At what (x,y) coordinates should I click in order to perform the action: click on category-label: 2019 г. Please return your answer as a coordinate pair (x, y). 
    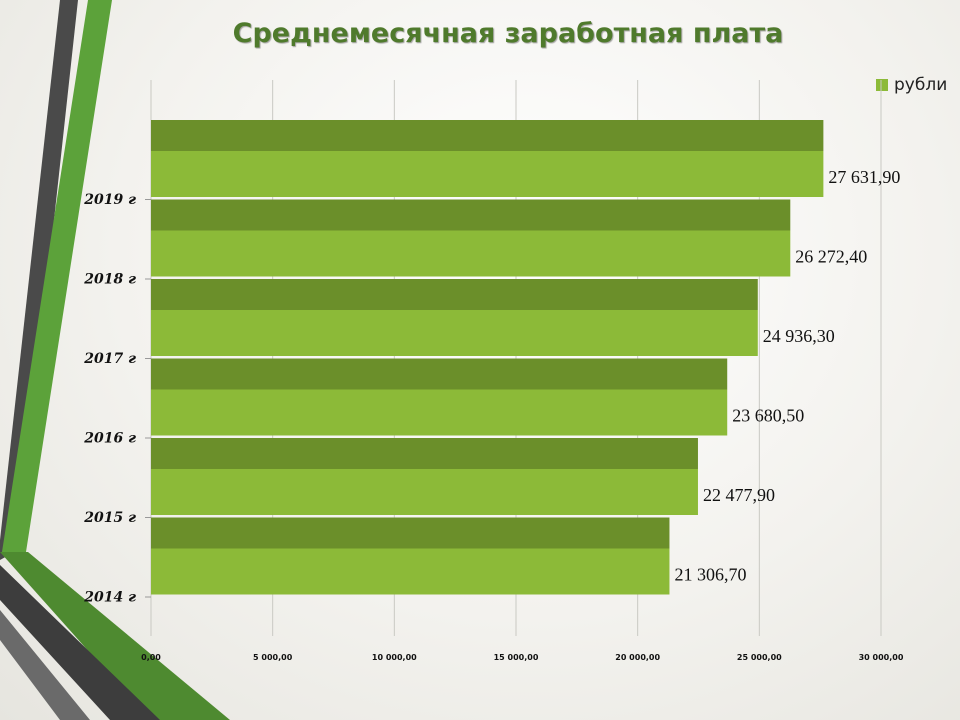
    Looking at the image, I should click on (109, 200).